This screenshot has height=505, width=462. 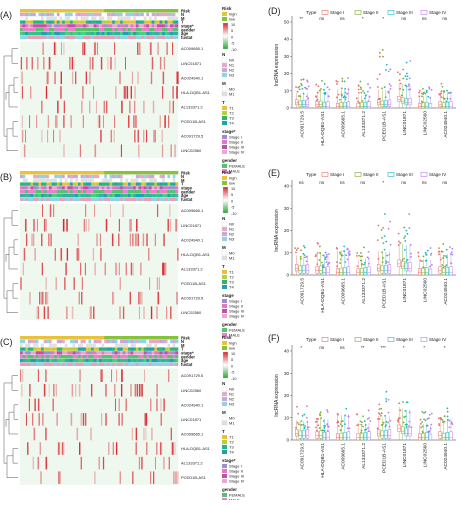 What do you see at coordinates (183, 180) in the screenshot?
I see `annotation-label: M` at bounding box center [183, 180].